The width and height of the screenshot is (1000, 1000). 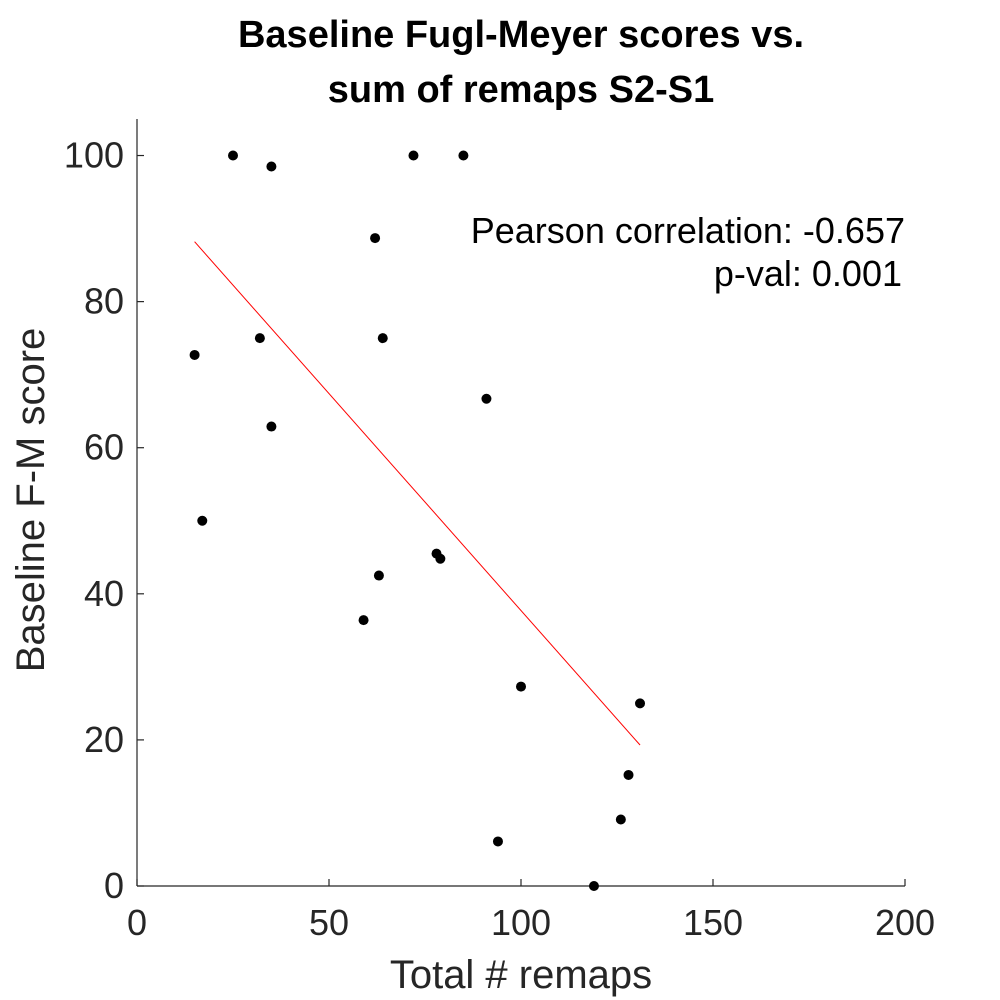 What do you see at coordinates (104, 301) in the screenshot?
I see `y-tick-label: 80` at bounding box center [104, 301].